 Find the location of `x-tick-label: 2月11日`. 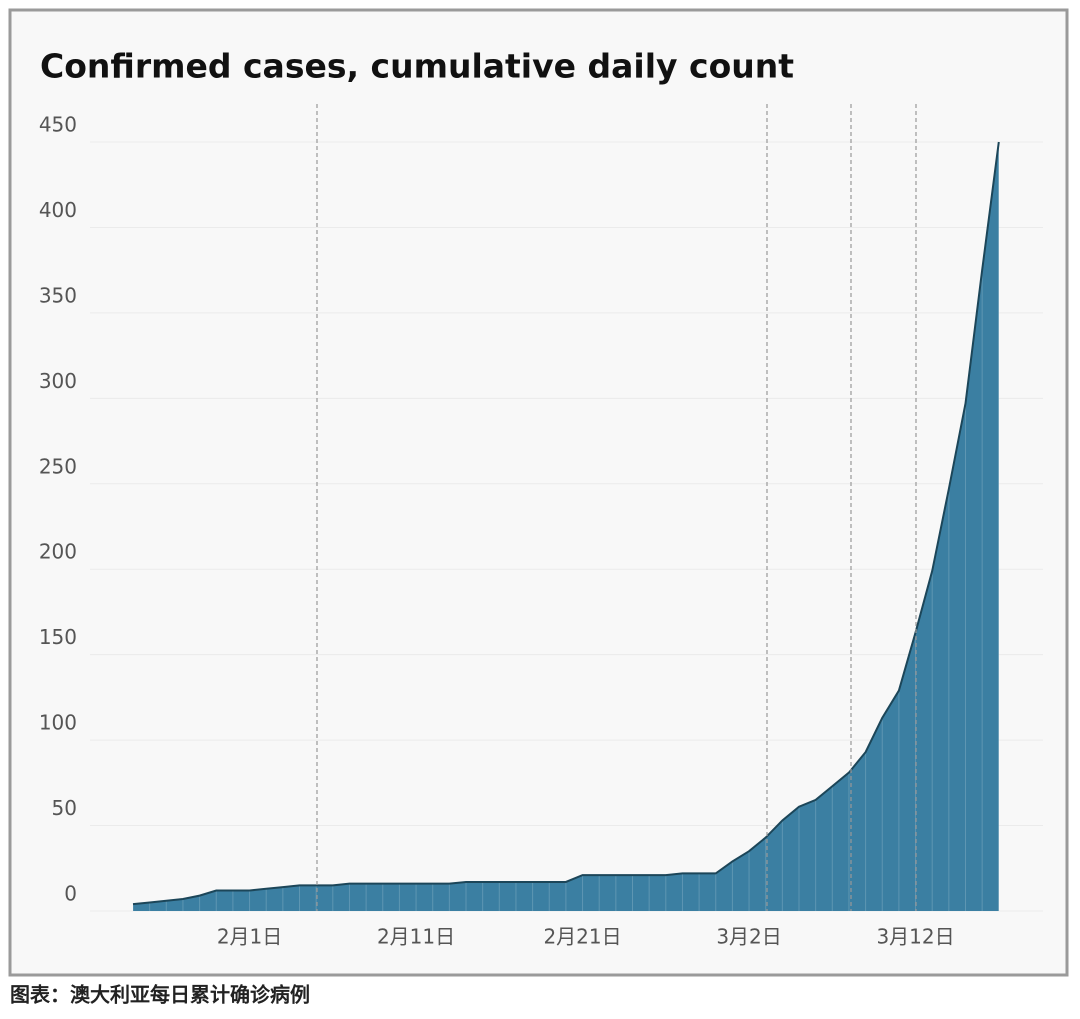

x-tick-label: 2月11日 is located at coordinates (416, 937).